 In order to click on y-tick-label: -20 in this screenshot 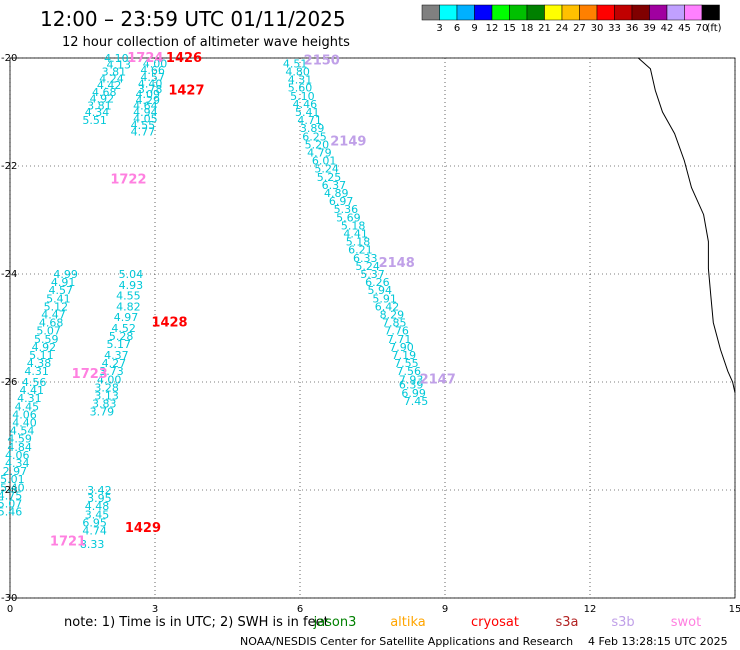, I will do `click(9, 58)`.